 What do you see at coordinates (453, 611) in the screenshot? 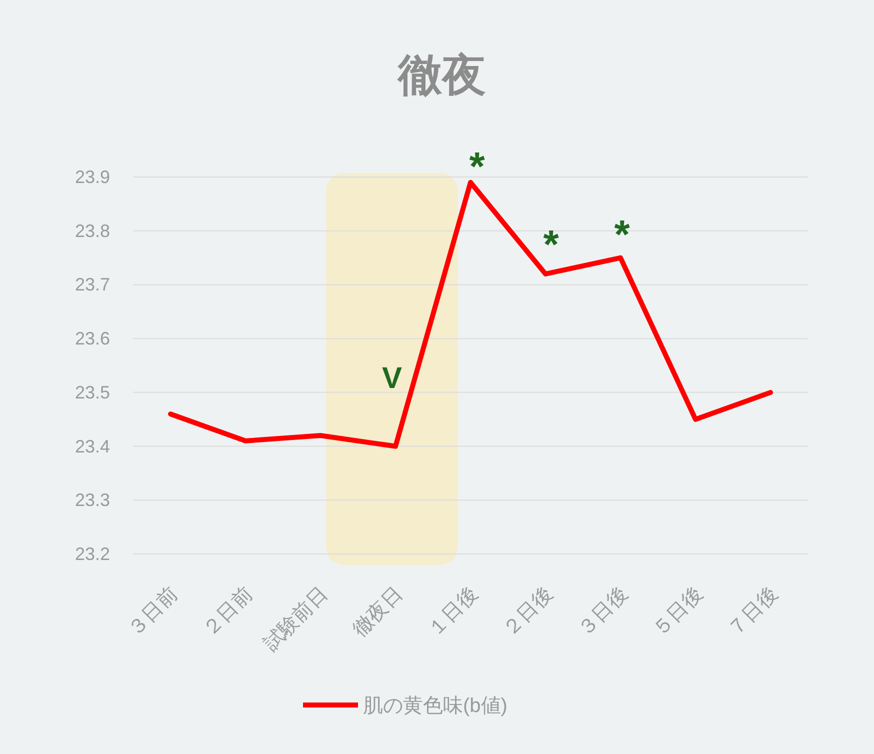
I see `x-tick-label: １日後` at bounding box center [453, 611].